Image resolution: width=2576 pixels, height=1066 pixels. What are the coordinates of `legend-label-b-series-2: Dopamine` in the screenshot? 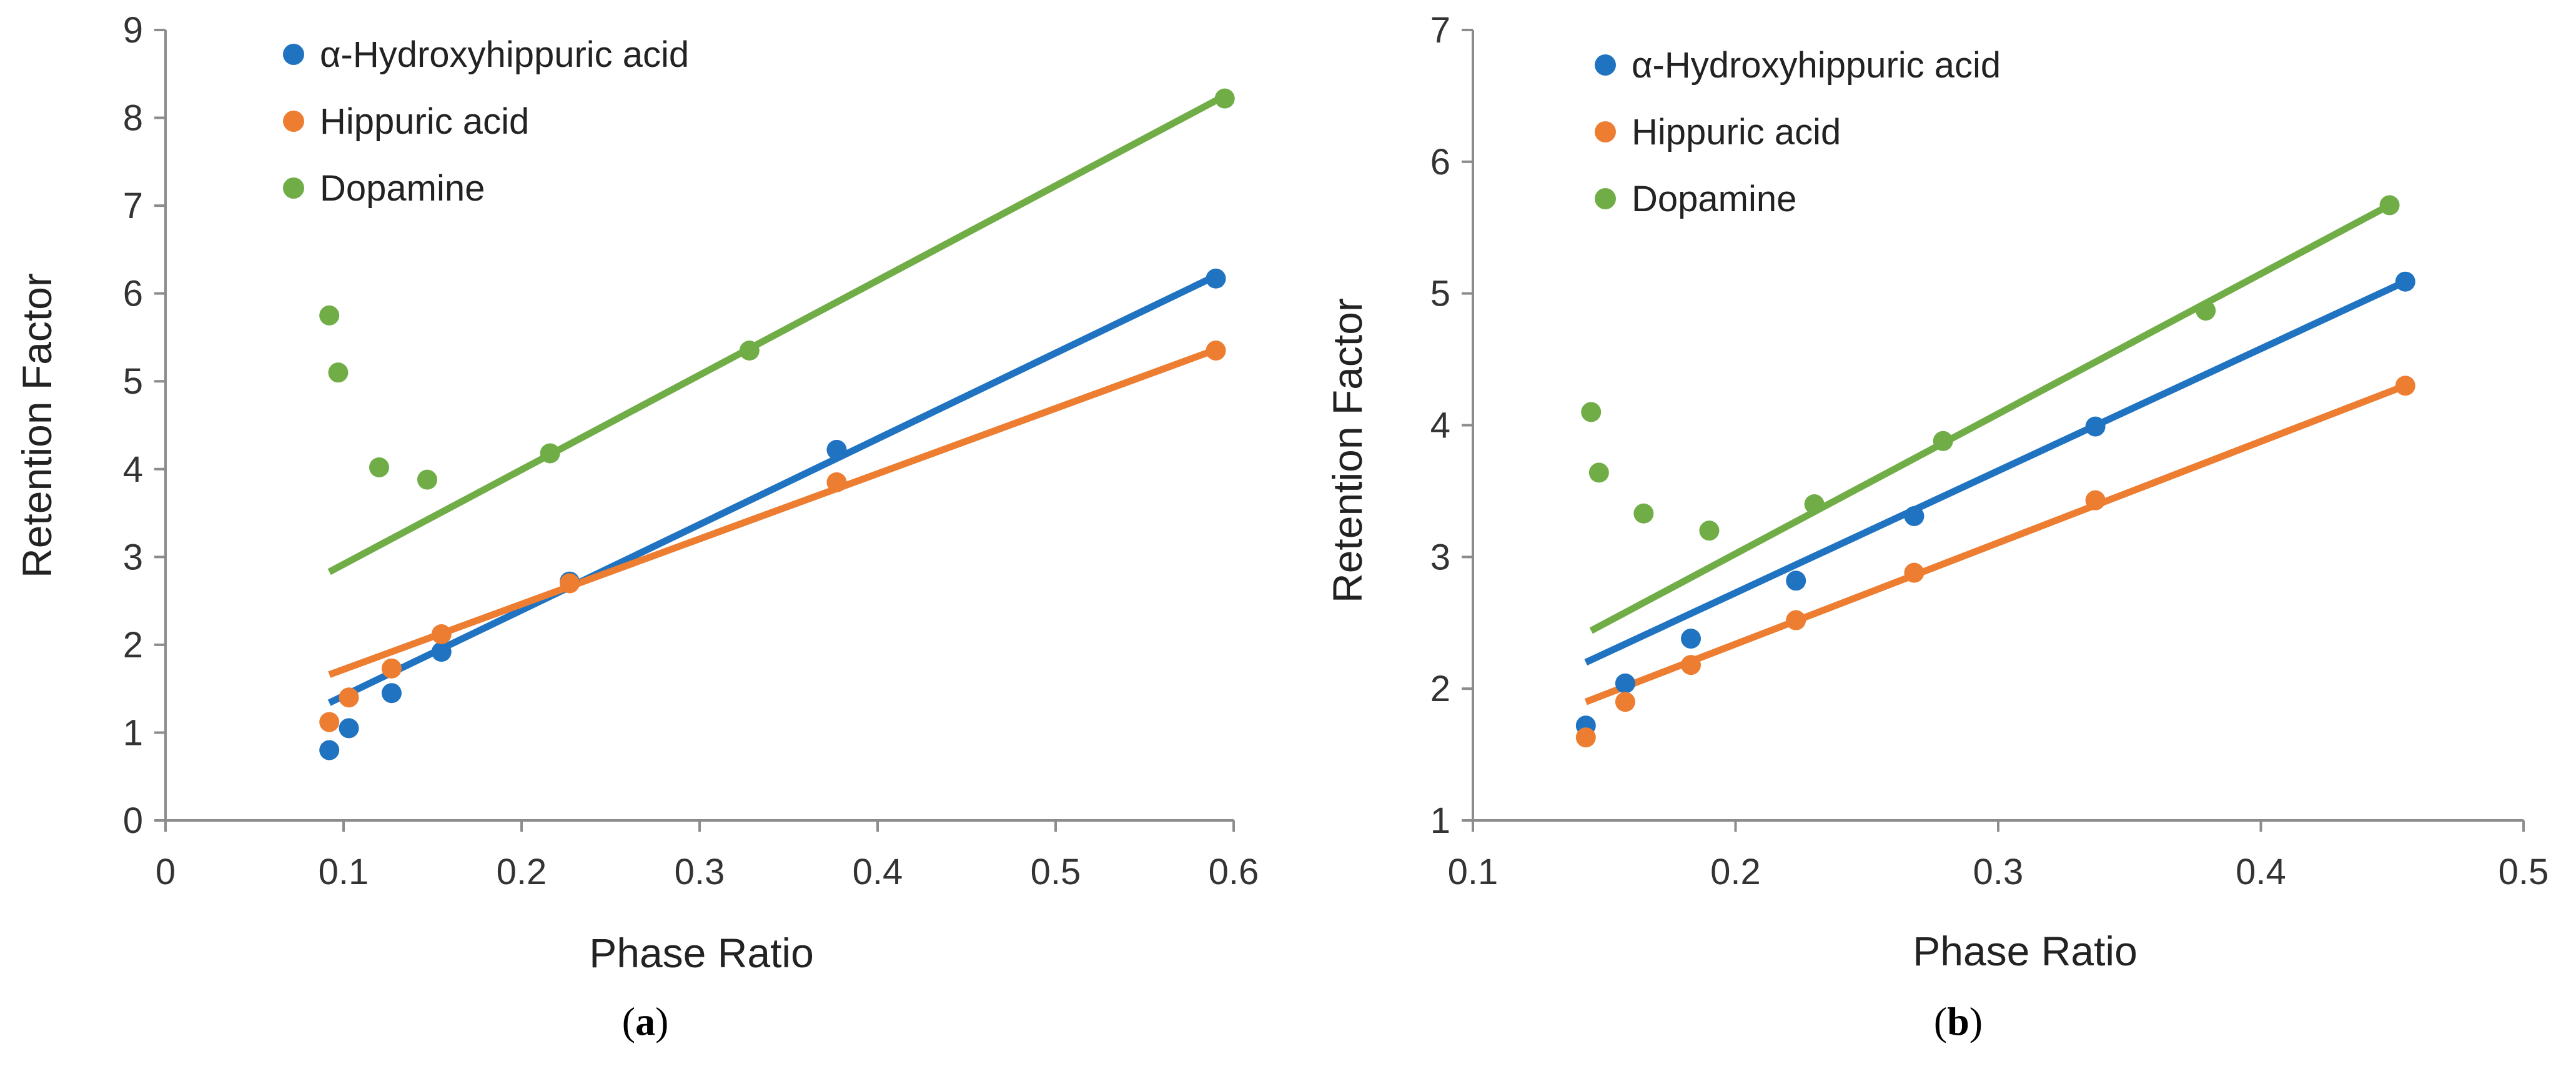 It's located at (1714, 199).